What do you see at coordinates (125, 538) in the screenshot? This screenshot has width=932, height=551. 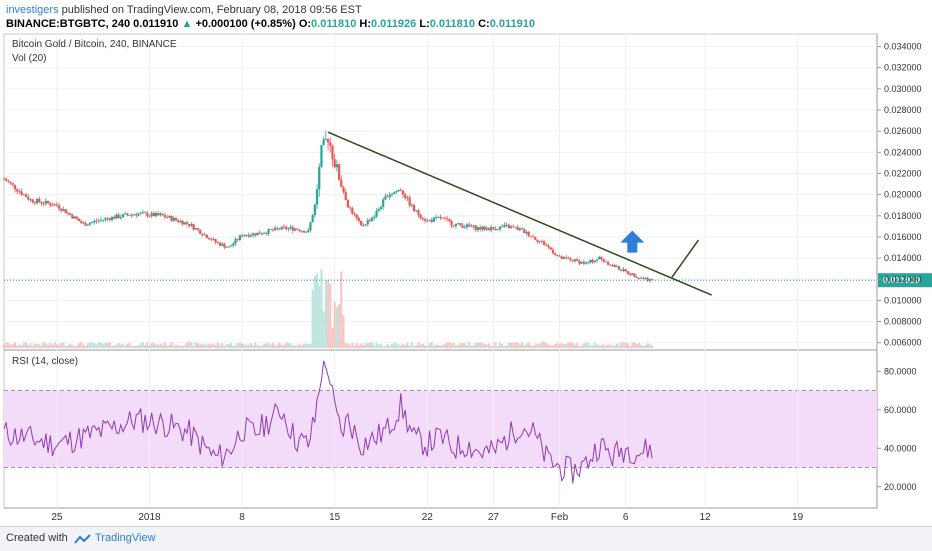 I see `tradingview-brand-link: TradingView` at bounding box center [125, 538].